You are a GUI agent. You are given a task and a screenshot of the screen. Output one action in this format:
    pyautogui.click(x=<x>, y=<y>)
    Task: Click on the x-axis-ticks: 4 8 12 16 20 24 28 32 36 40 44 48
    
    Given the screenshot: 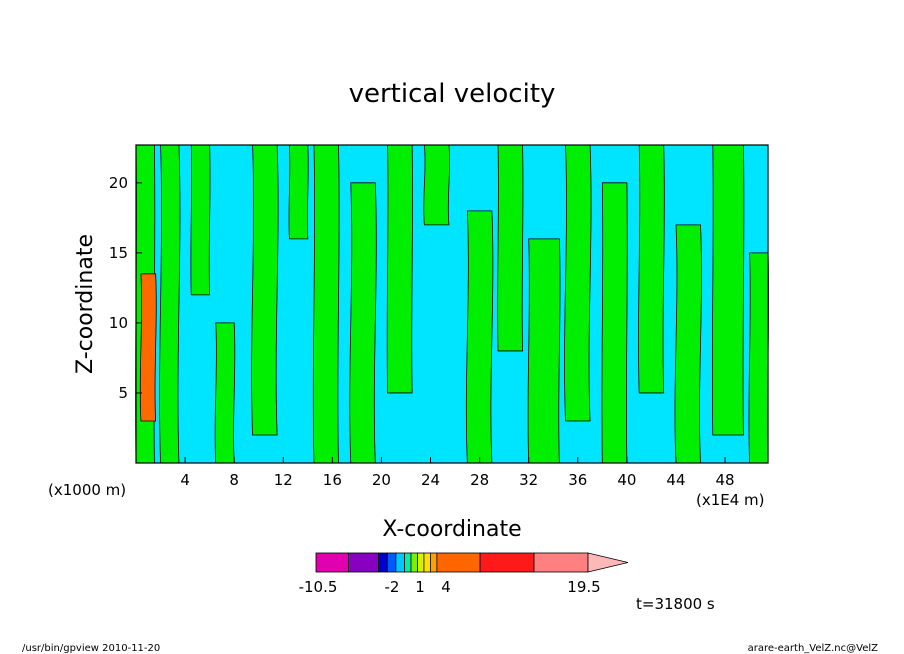 What is the action you would take?
    pyautogui.click(x=457, y=473)
    